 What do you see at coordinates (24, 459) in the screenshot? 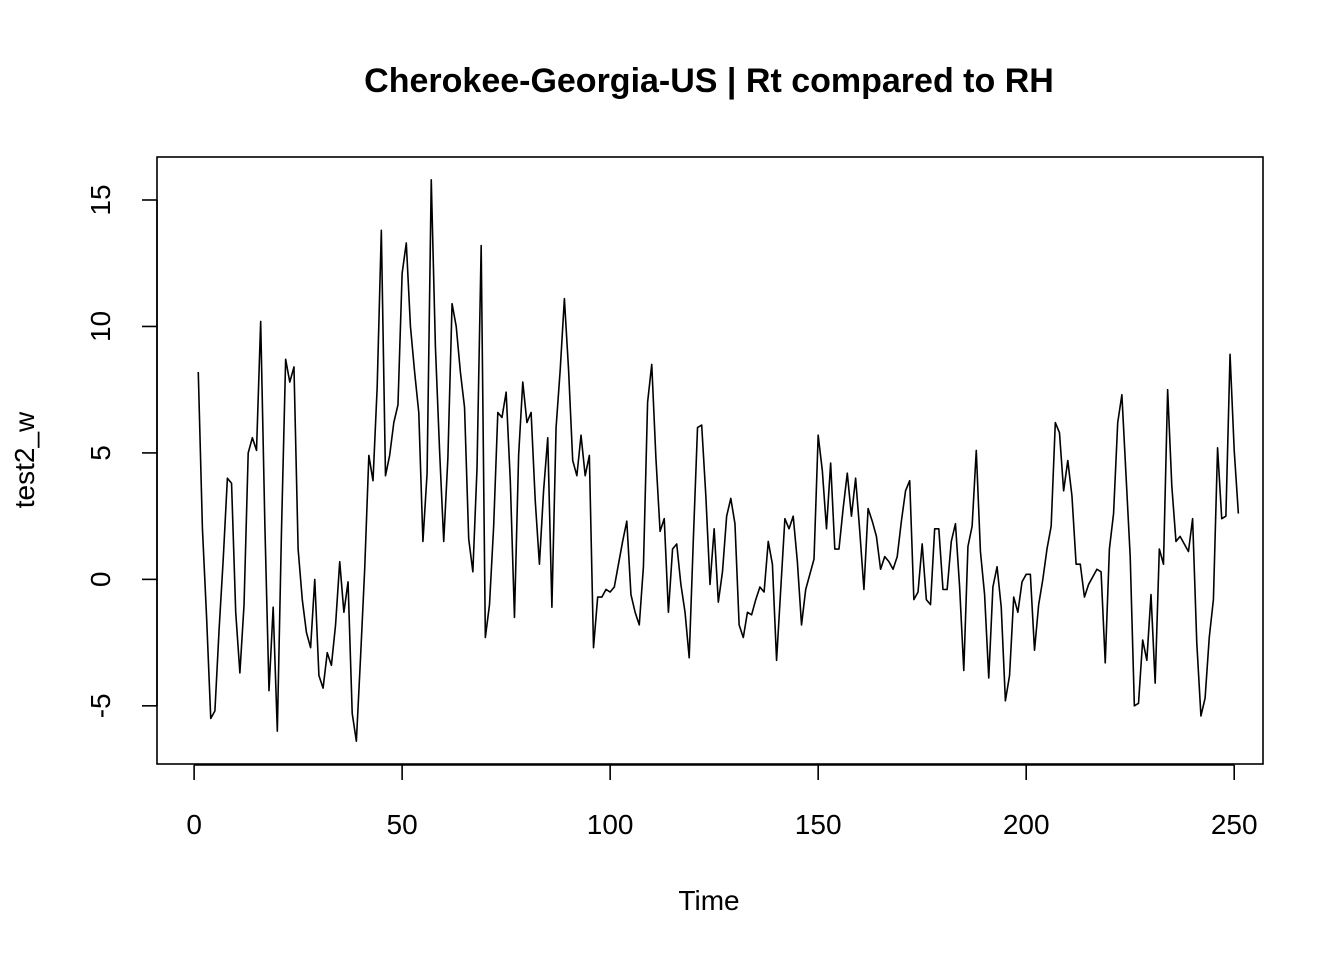
I see `y-axis-label: test2_w` at bounding box center [24, 459].